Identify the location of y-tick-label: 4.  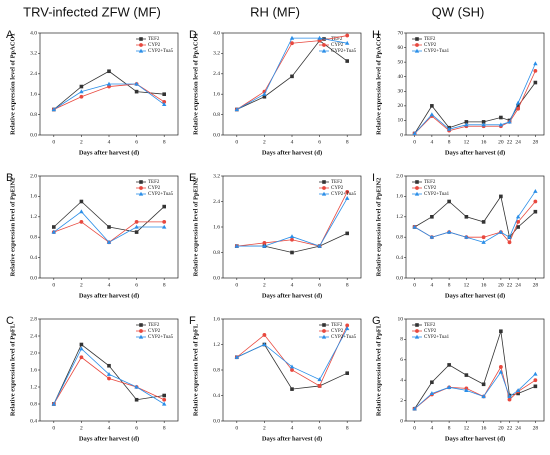
(401, 380).